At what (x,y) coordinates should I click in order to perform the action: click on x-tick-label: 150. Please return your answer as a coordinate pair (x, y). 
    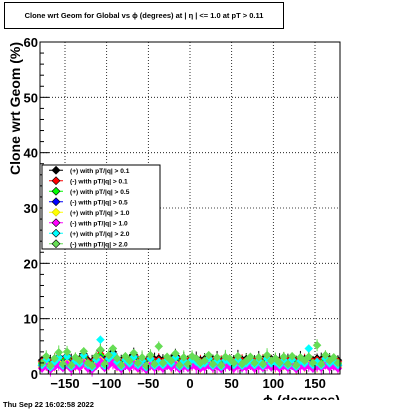
    Looking at the image, I should click on (315, 383).